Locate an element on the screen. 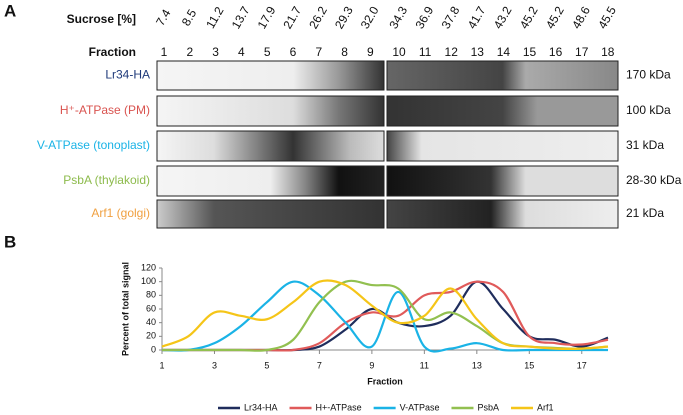 The width and height of the screenshot is (683, 415). fraction-number: 10 is located at coordinates (399, 52).